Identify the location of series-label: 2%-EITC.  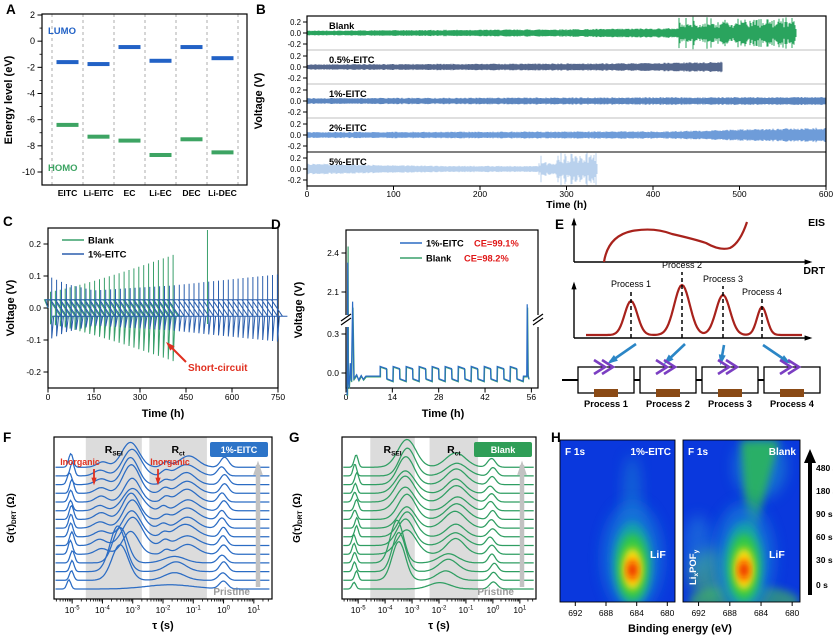
(348, 128).